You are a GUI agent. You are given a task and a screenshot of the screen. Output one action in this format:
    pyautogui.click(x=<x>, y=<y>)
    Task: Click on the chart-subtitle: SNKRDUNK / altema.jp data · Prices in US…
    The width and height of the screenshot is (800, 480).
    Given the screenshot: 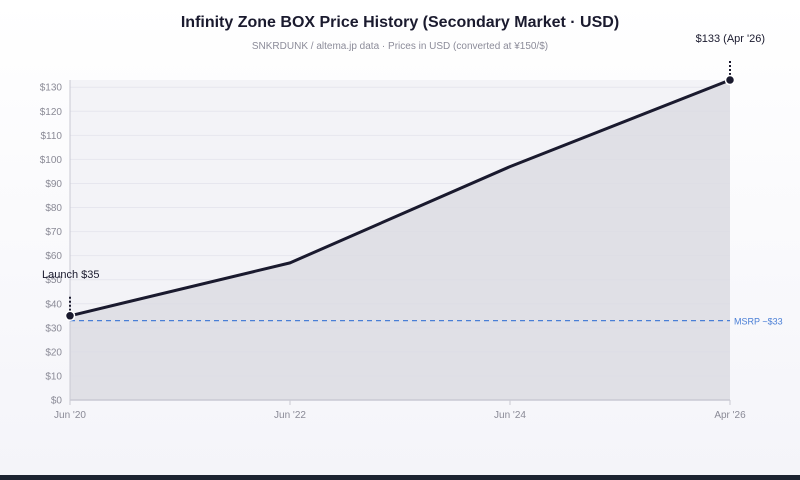 What is the action you would take?
    pyautogui.click(x=400, y=46)
    